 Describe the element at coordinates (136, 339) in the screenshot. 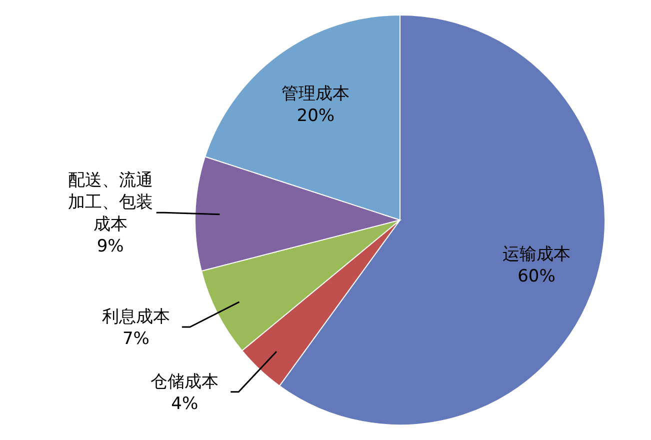

I see `data-label: 7%` at that location.